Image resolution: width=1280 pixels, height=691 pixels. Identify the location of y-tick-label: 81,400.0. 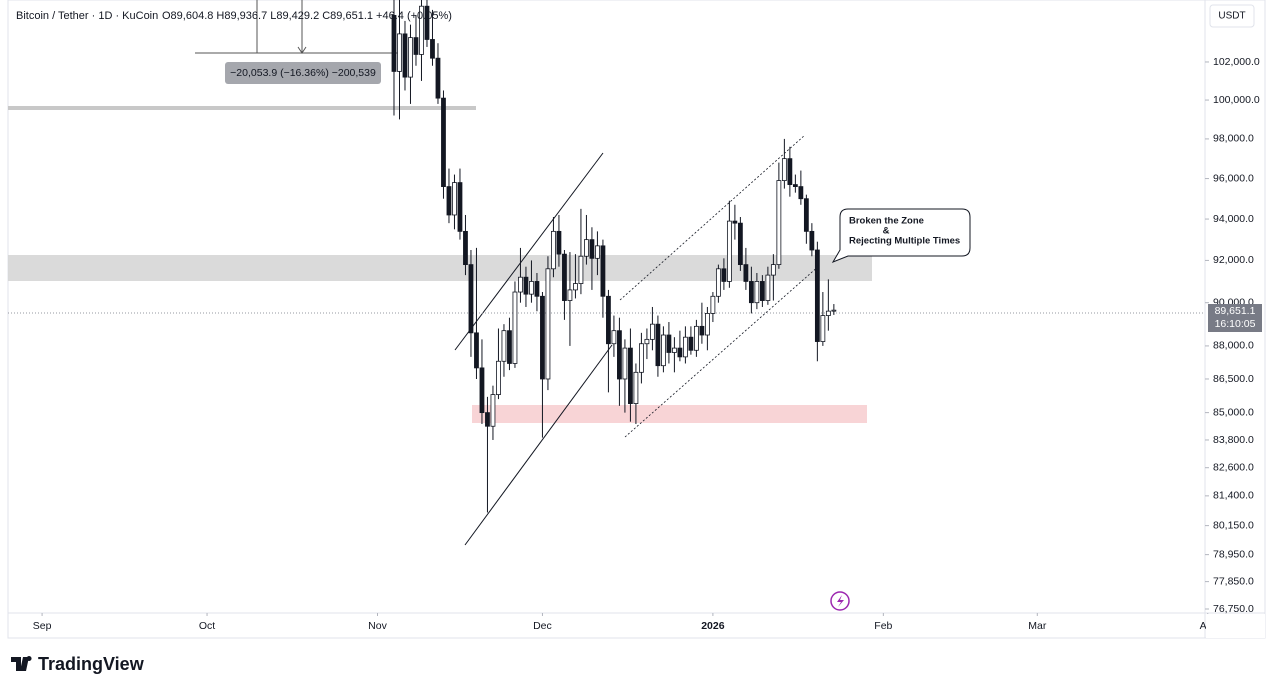
(1233, 496).